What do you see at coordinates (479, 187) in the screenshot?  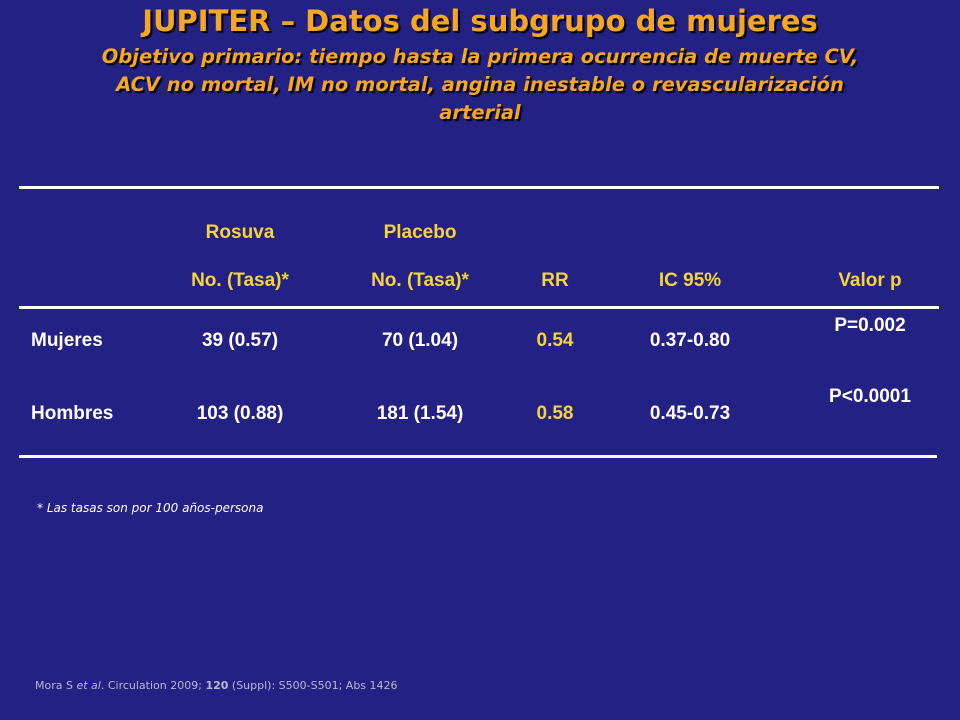 I see `top-rule` at bounding box center [479, 187].